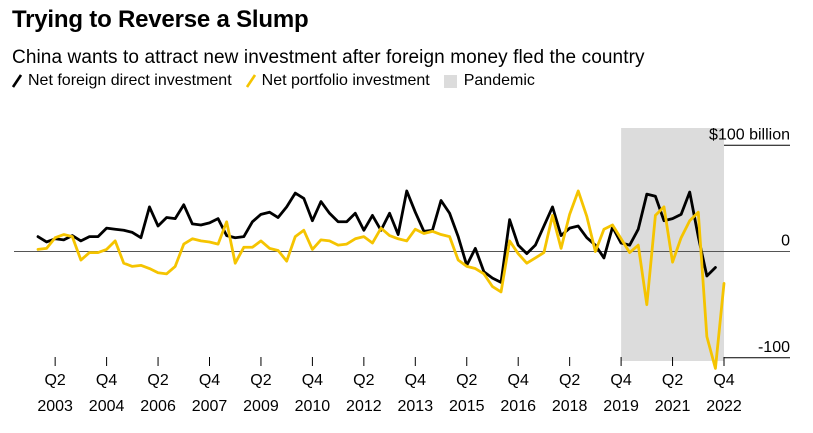  What do you see at coordinates (17, 81) in the screenshot?
I see `black-line-icon` at bounding box center [17, 81].